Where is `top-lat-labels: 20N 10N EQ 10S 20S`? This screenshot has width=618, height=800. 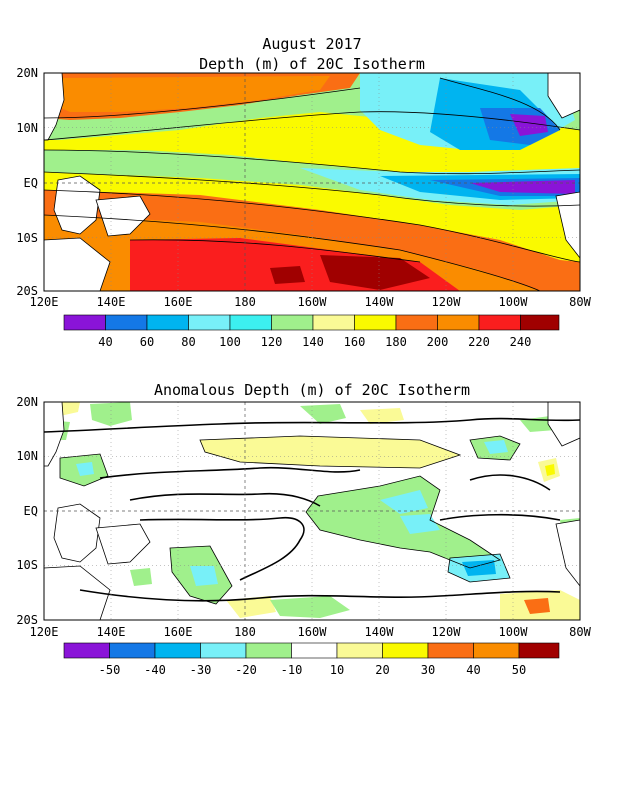 top-lat-labels: 20N 10N EQ 10S 20S is located at coordinates (27, 182).